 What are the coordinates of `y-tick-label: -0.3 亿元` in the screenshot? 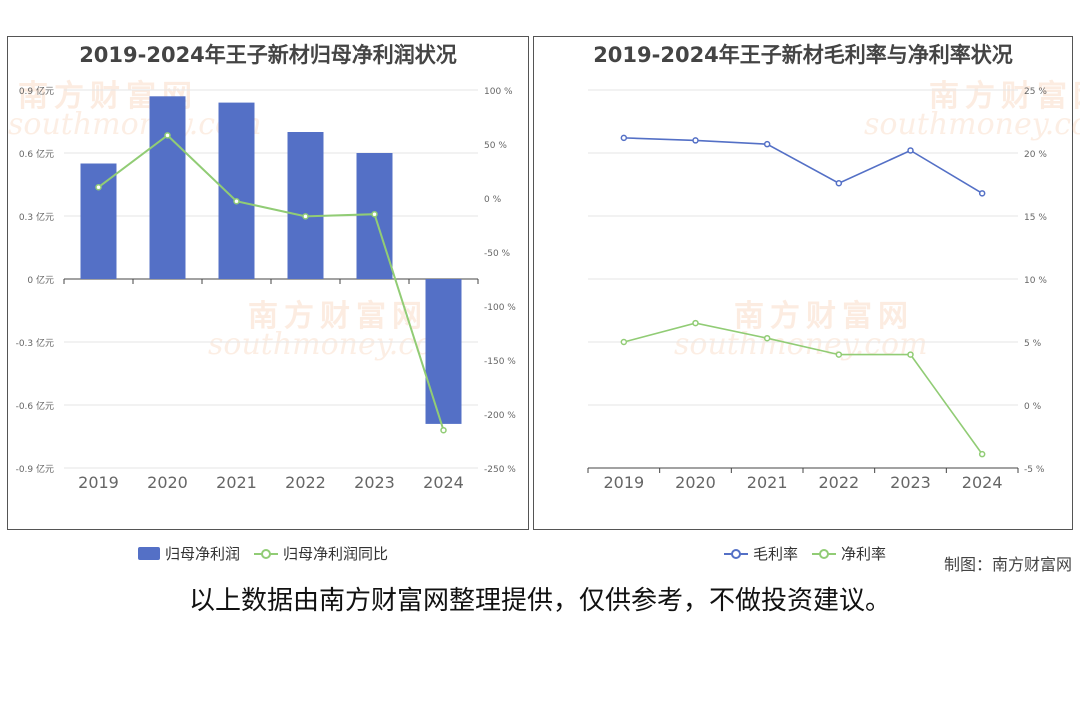 It's located at (35, 343).